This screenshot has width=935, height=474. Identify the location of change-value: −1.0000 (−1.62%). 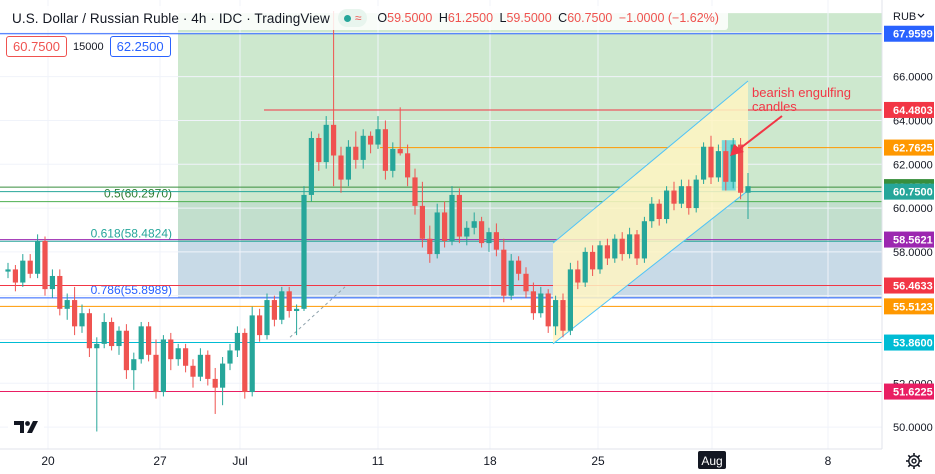
(668, 18).